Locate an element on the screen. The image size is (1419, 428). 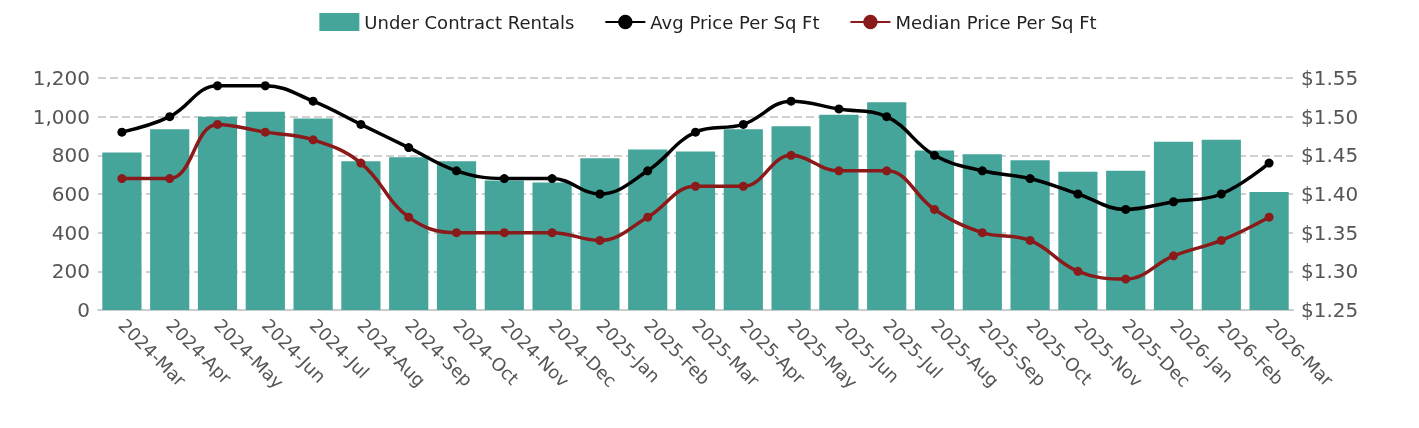
y-tick-label: 600 is located at coordinates (70, 194).